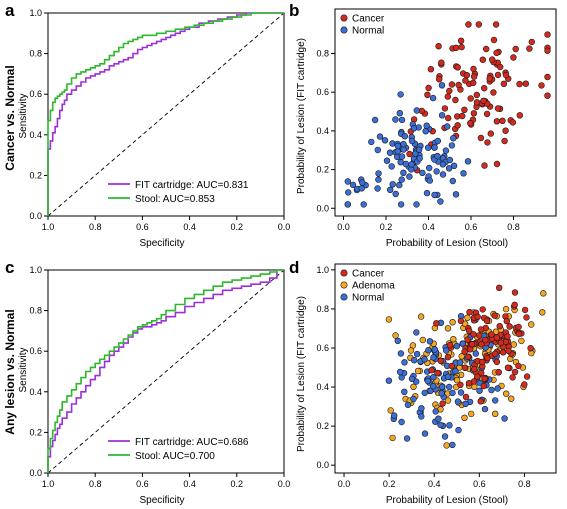  I want to click on legend-label: Stool: AUC=0.853, so click(175, 199).